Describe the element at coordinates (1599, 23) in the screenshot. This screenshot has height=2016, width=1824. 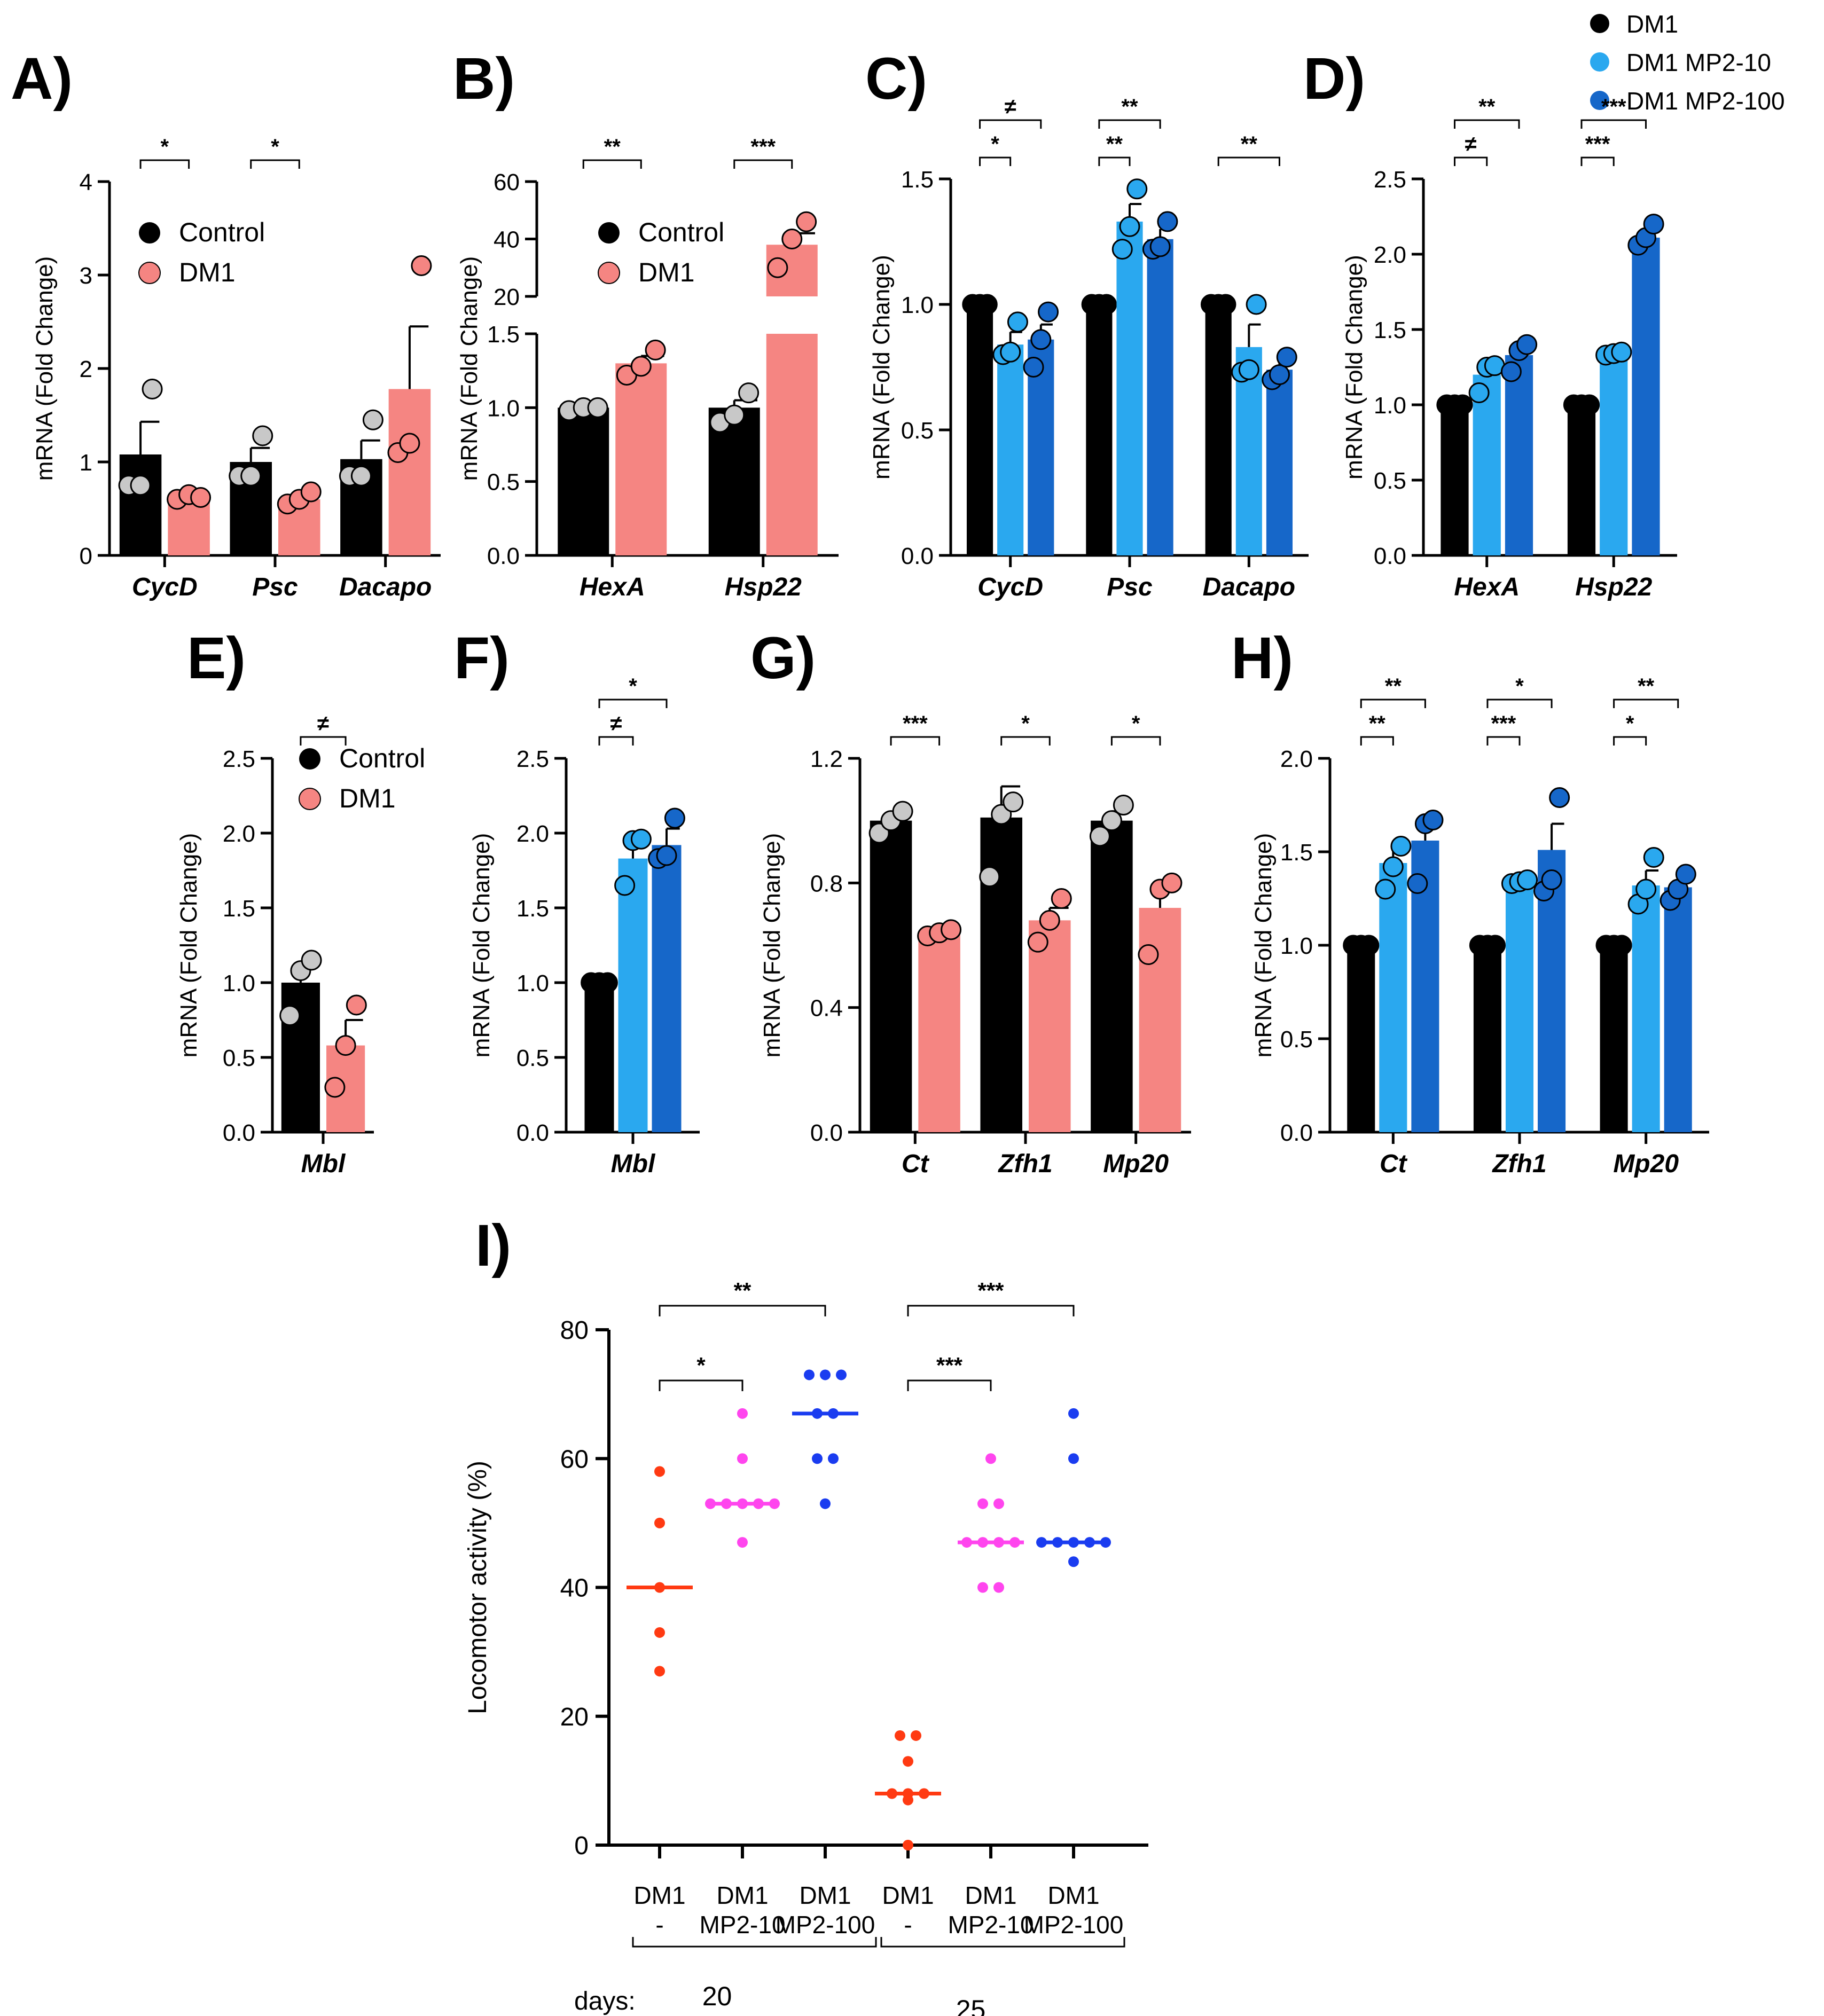
I see `legend-marker` at that location.